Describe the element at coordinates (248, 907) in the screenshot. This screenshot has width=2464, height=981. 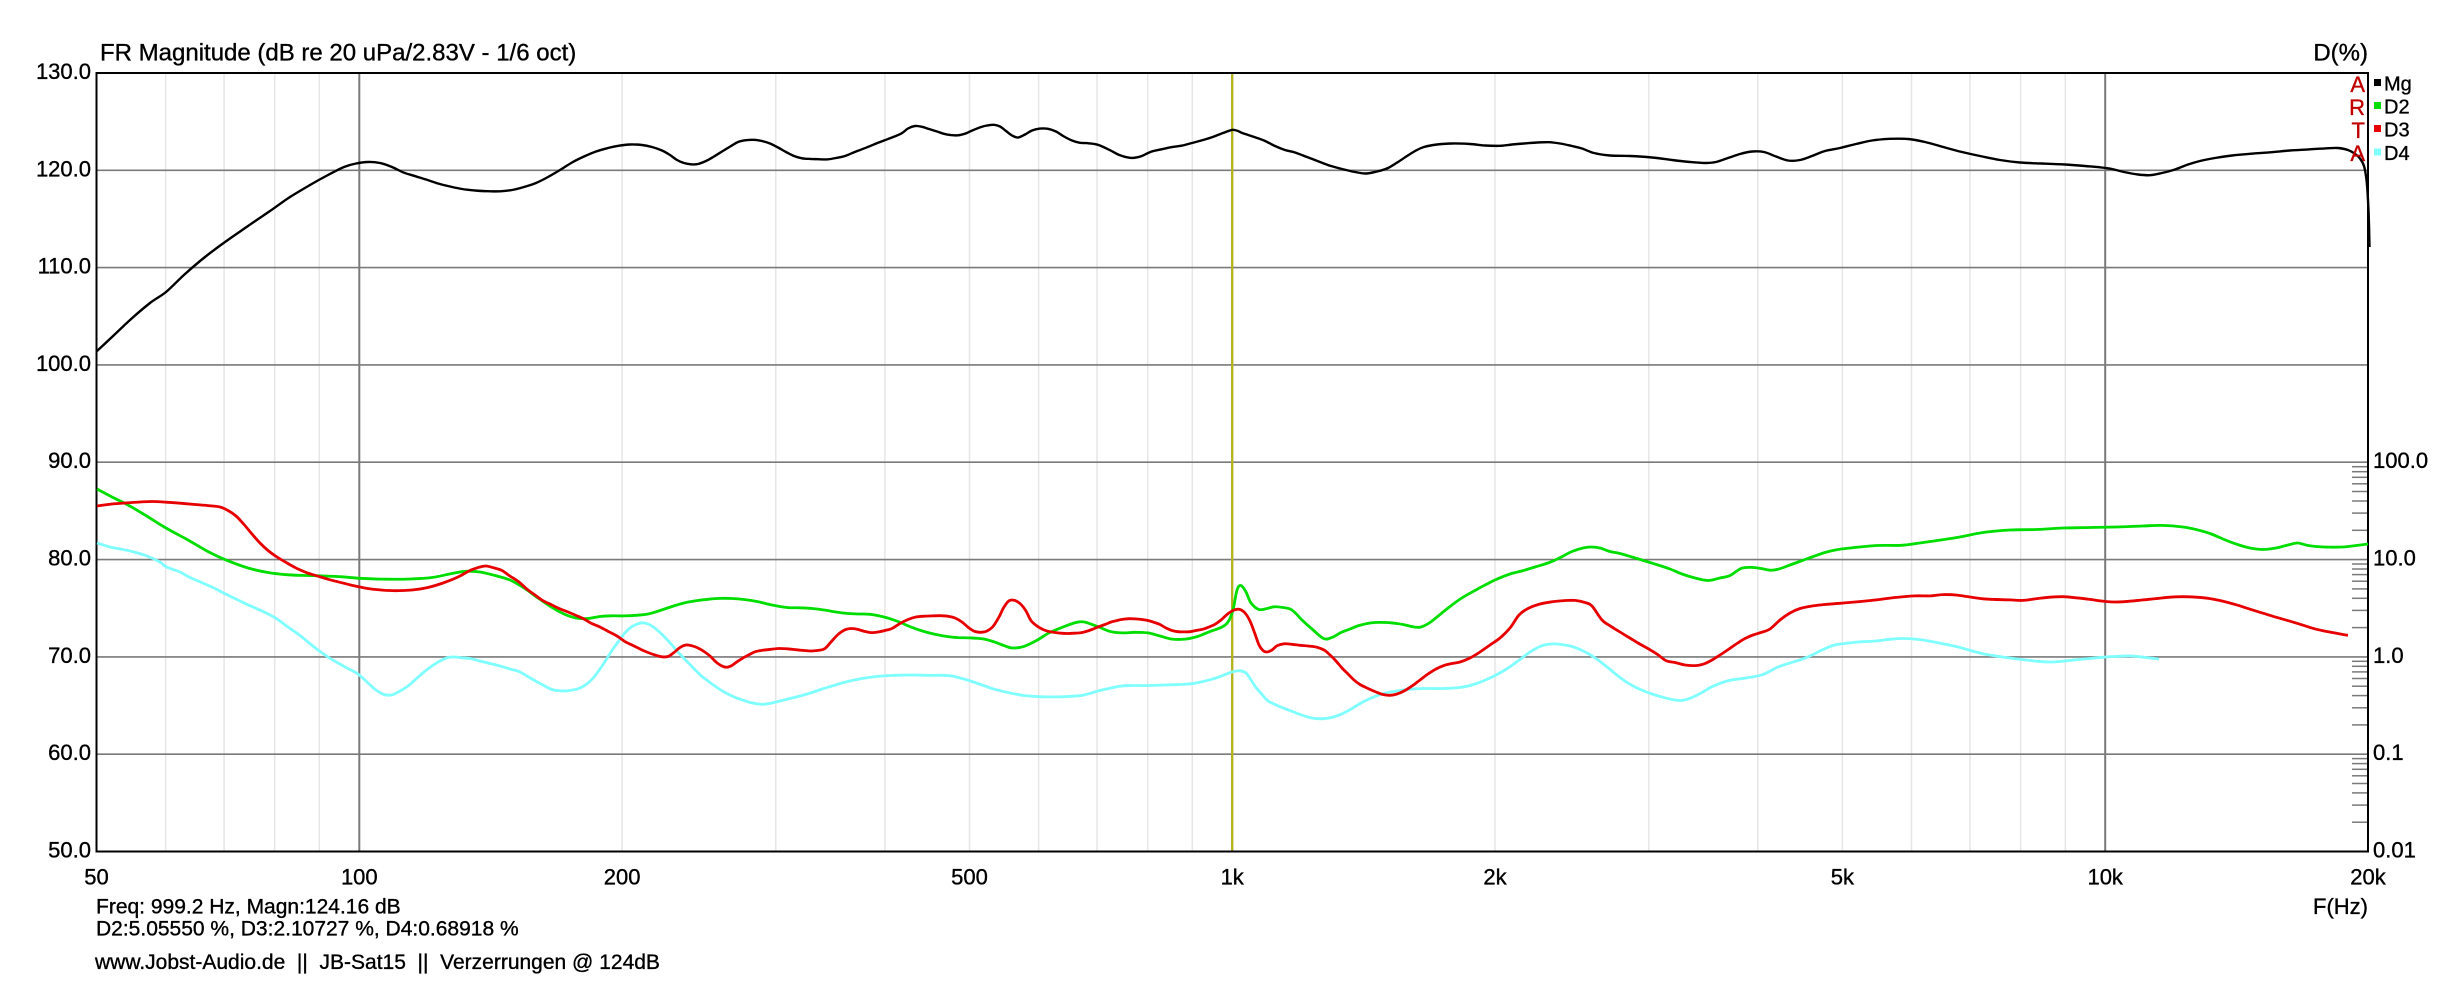
I see `svg-text: Freq: 999.2 Hz, Magn:124.16 dB` at that location.